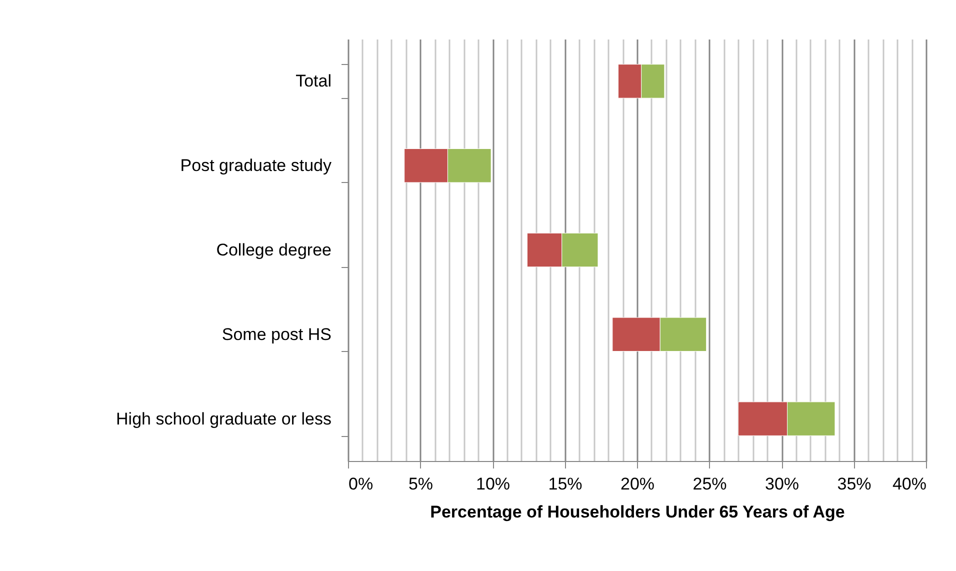  I want to click on y-tick-label: Some post HS, so click(277, 334).